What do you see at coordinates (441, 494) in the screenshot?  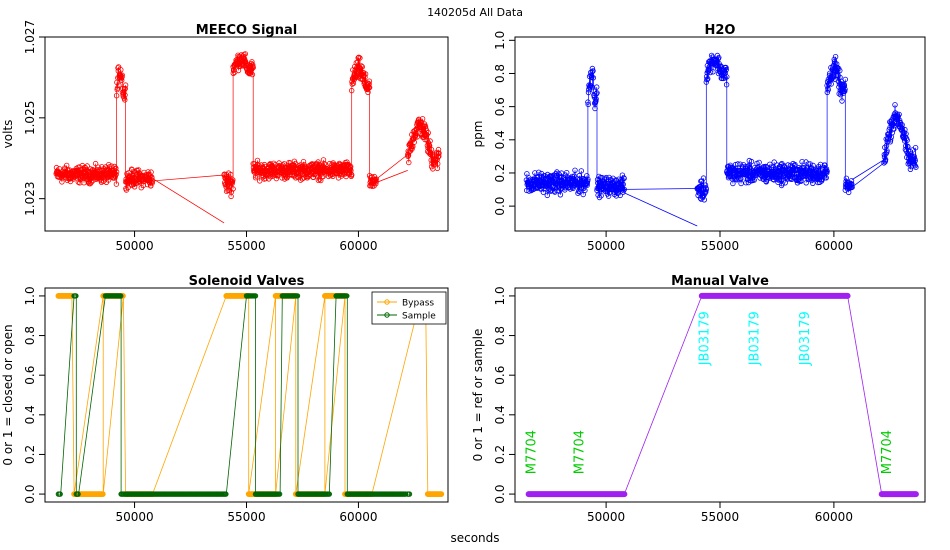 I see `data-point-bypass` at bounding box center [441, 494].